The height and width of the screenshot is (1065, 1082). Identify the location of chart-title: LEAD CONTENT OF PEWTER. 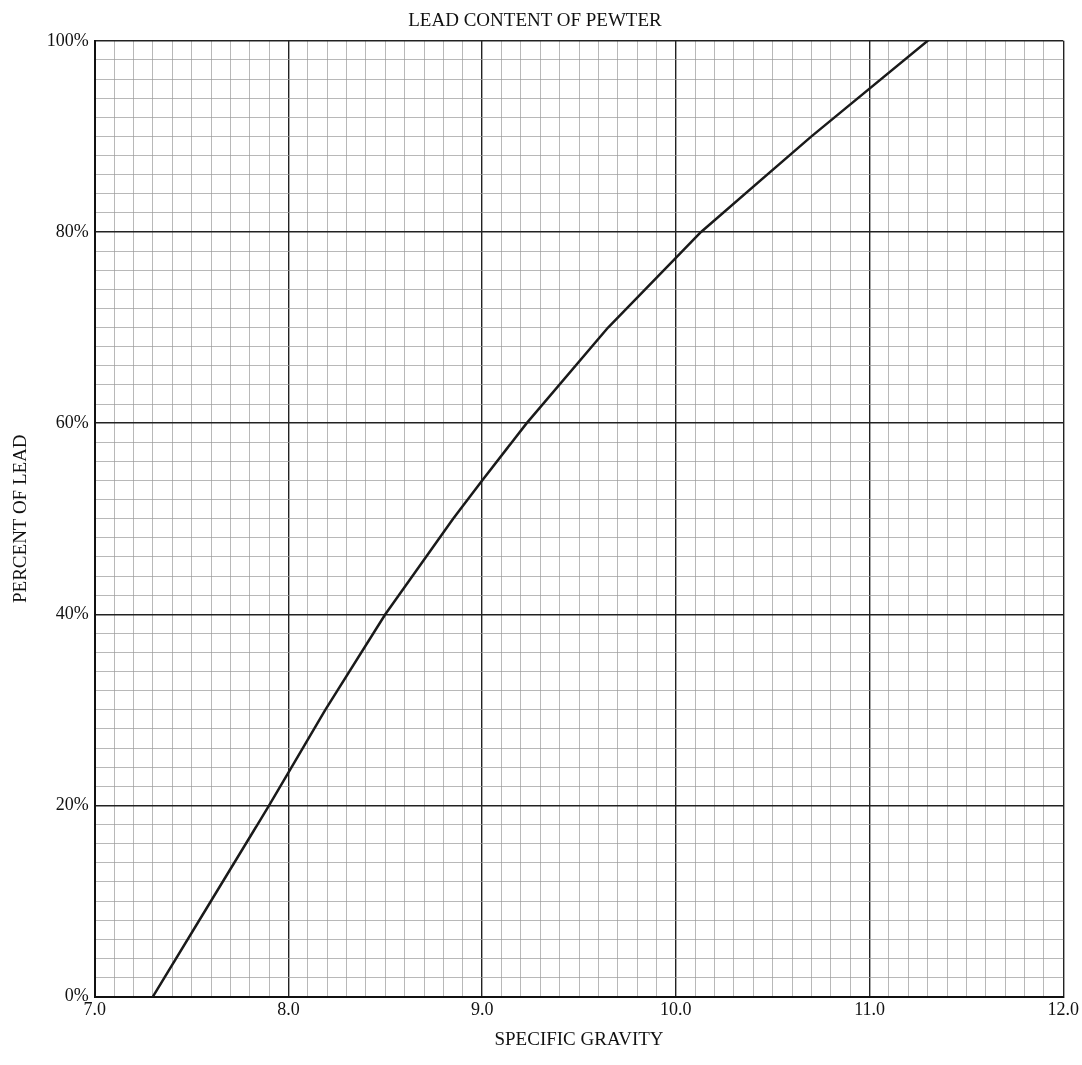
(535, 20).